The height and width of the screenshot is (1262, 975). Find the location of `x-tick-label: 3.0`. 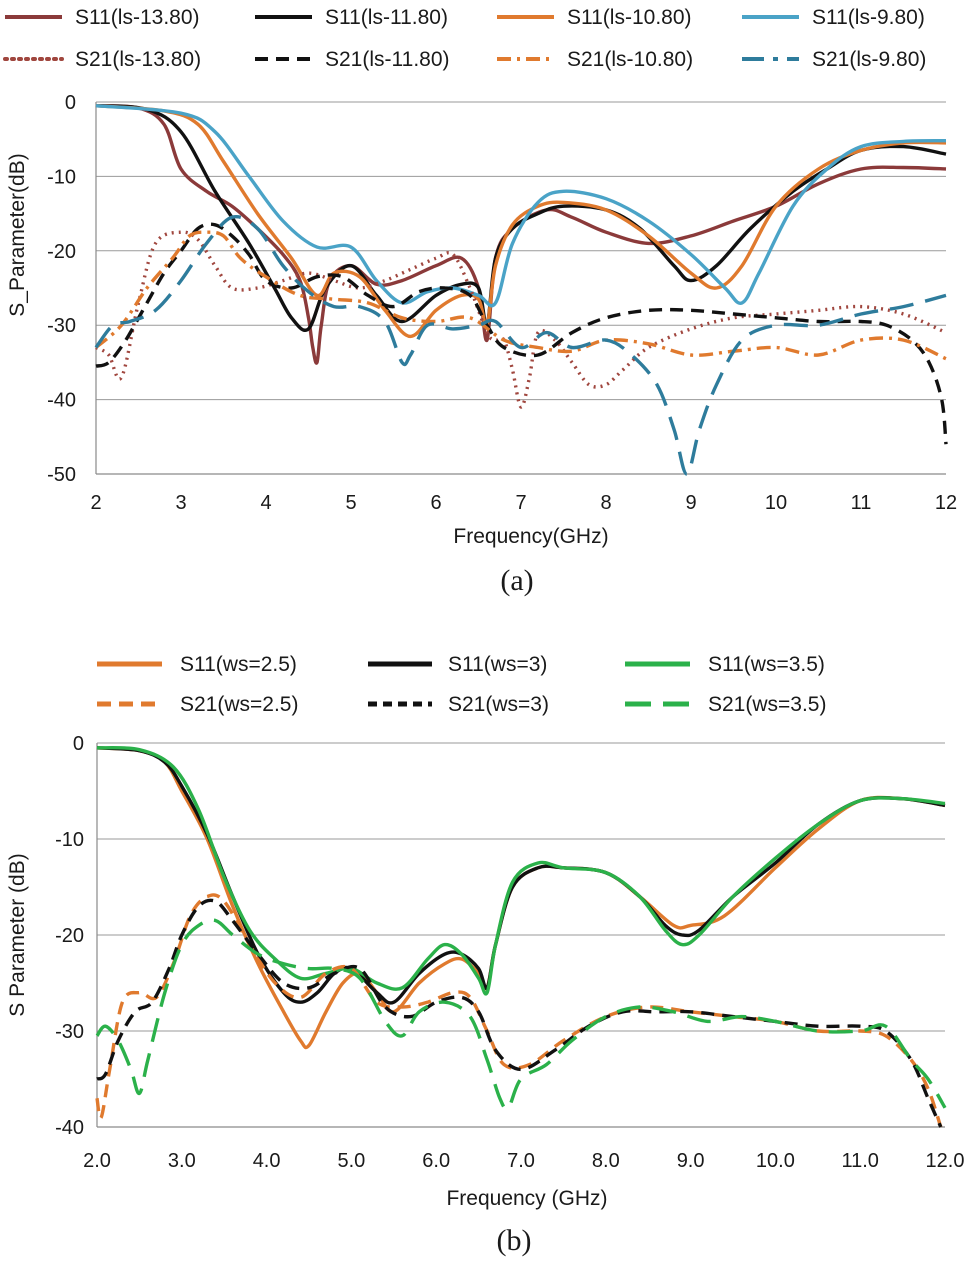

x-tick-label: 3.0 is located at coordinates (182, 1161).